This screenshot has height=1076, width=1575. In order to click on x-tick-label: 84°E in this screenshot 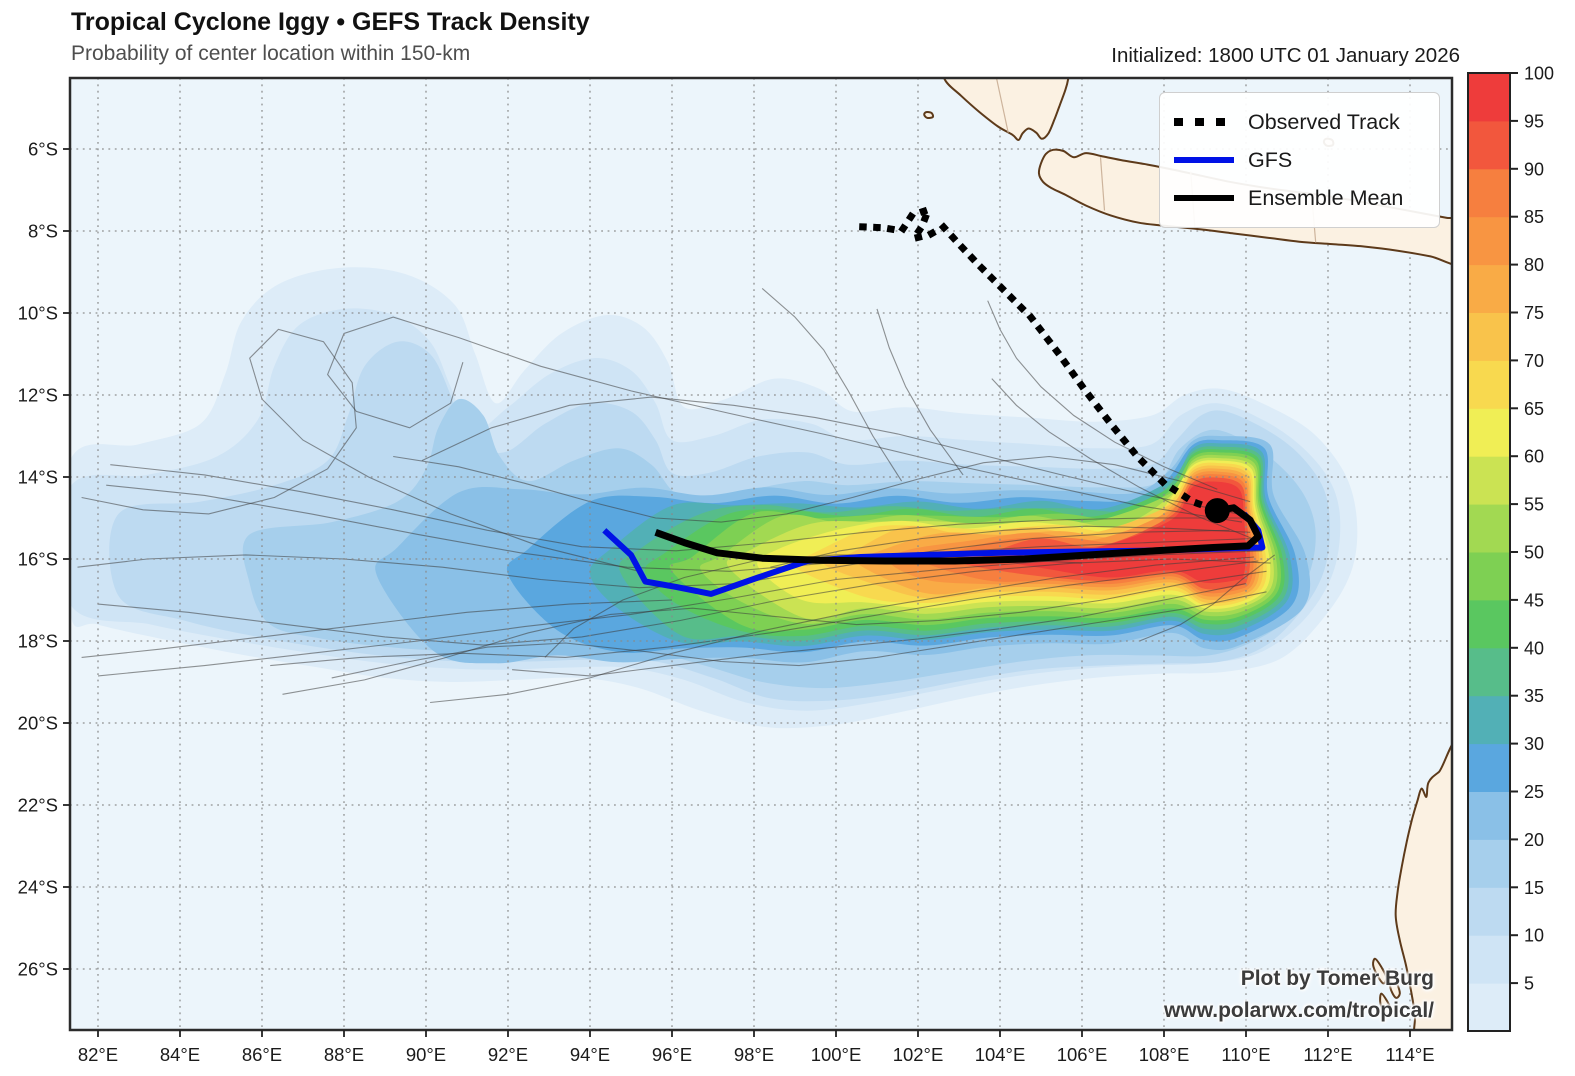, I will do `click(180, 1054)`.